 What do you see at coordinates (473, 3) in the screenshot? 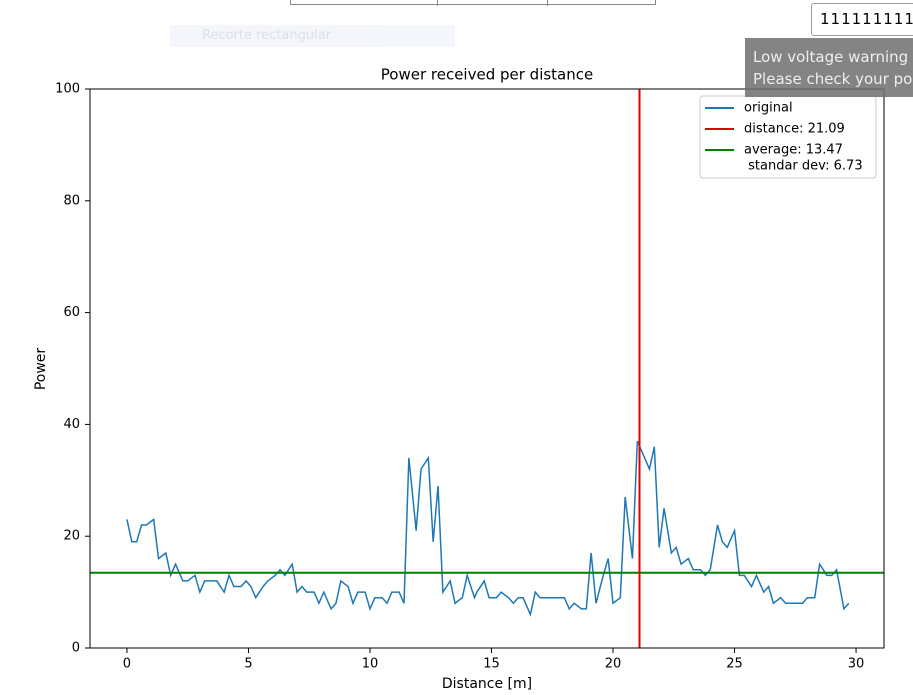
I see `toolbar` at bounding box center [473, 3].